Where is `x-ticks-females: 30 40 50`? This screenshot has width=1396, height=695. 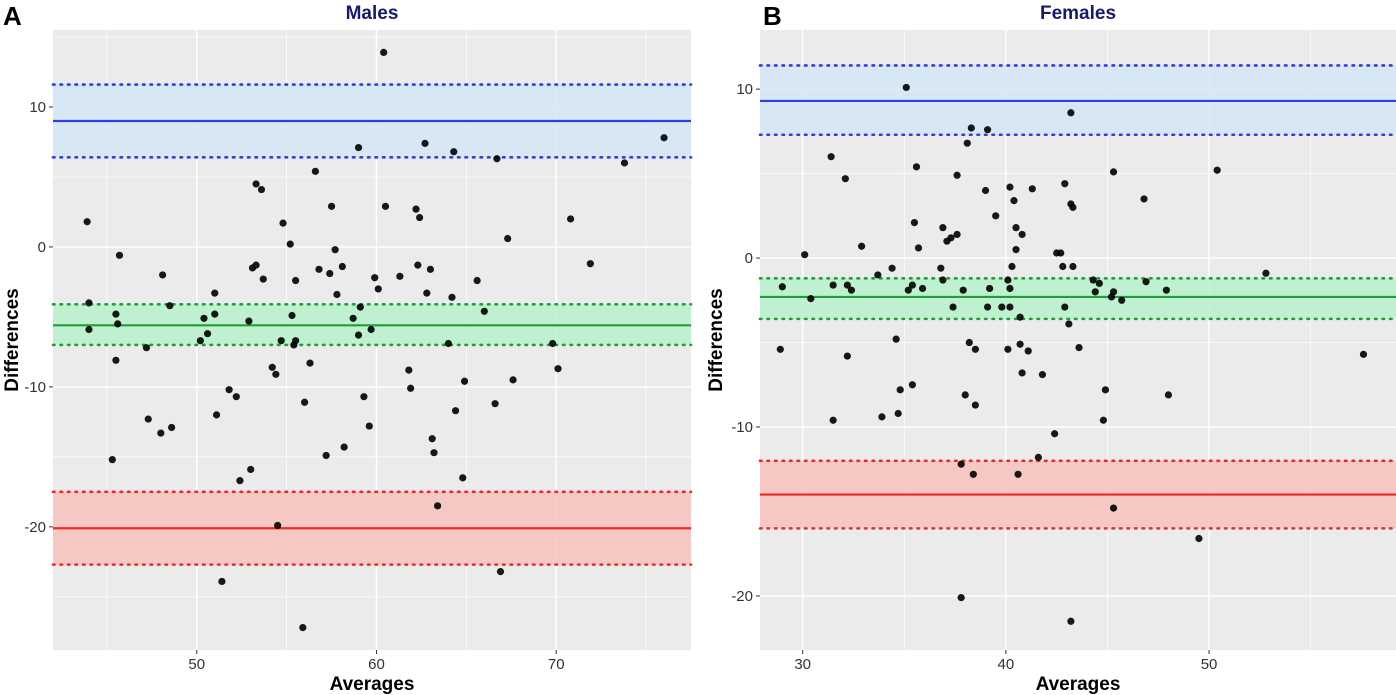 x-ticks-females: 30 40 50 is located at coordinates (1005, 661).